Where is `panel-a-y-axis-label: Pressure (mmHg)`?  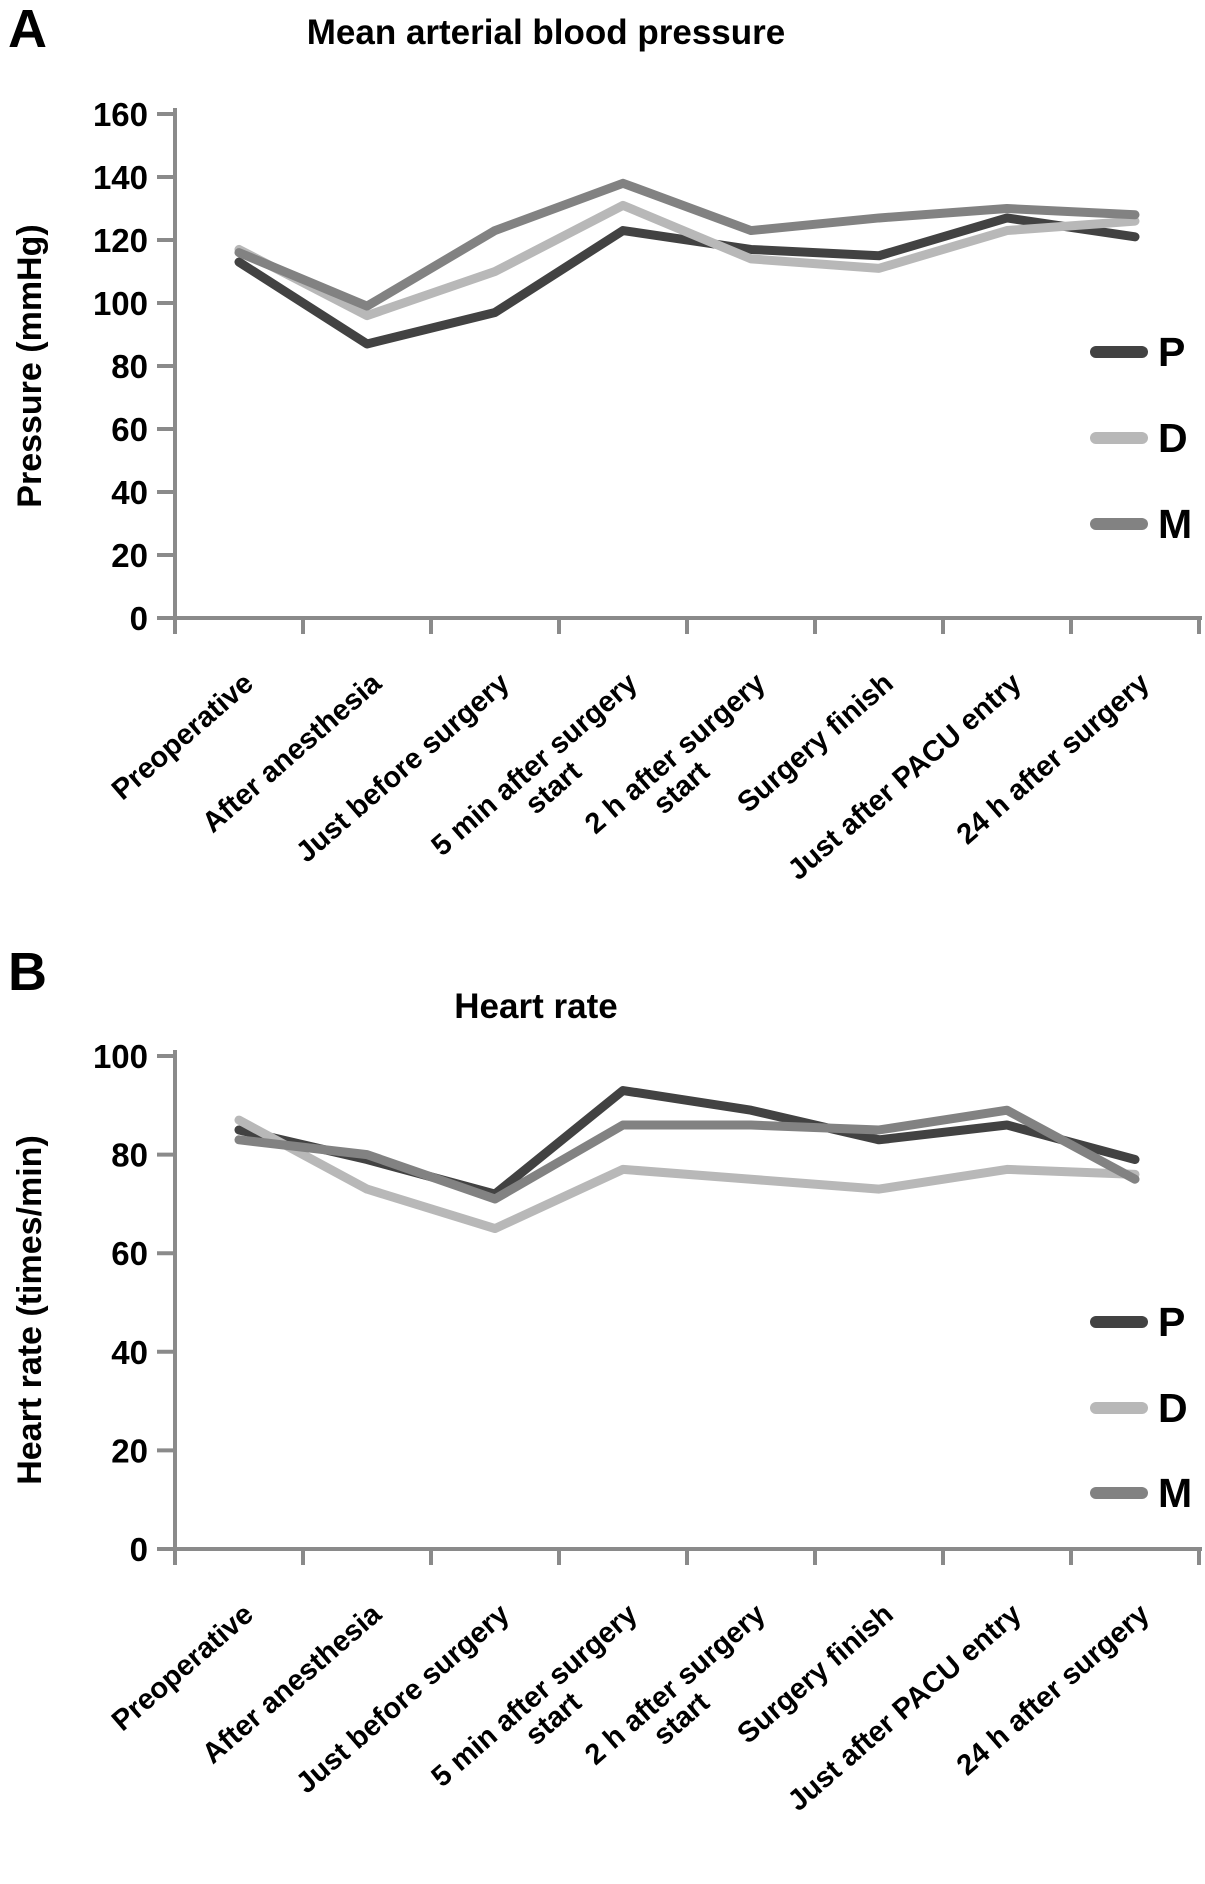 panel-a-y-axis-label: Pressure (mmHg) is located at coordinates (30, 366).